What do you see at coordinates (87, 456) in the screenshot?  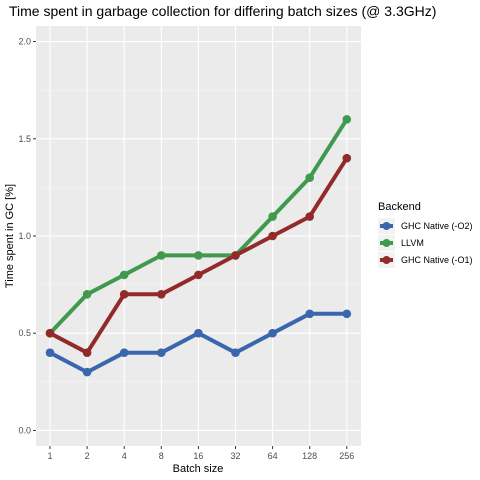 I see `x-tick-label: 2` at bounding box center [87, 456].